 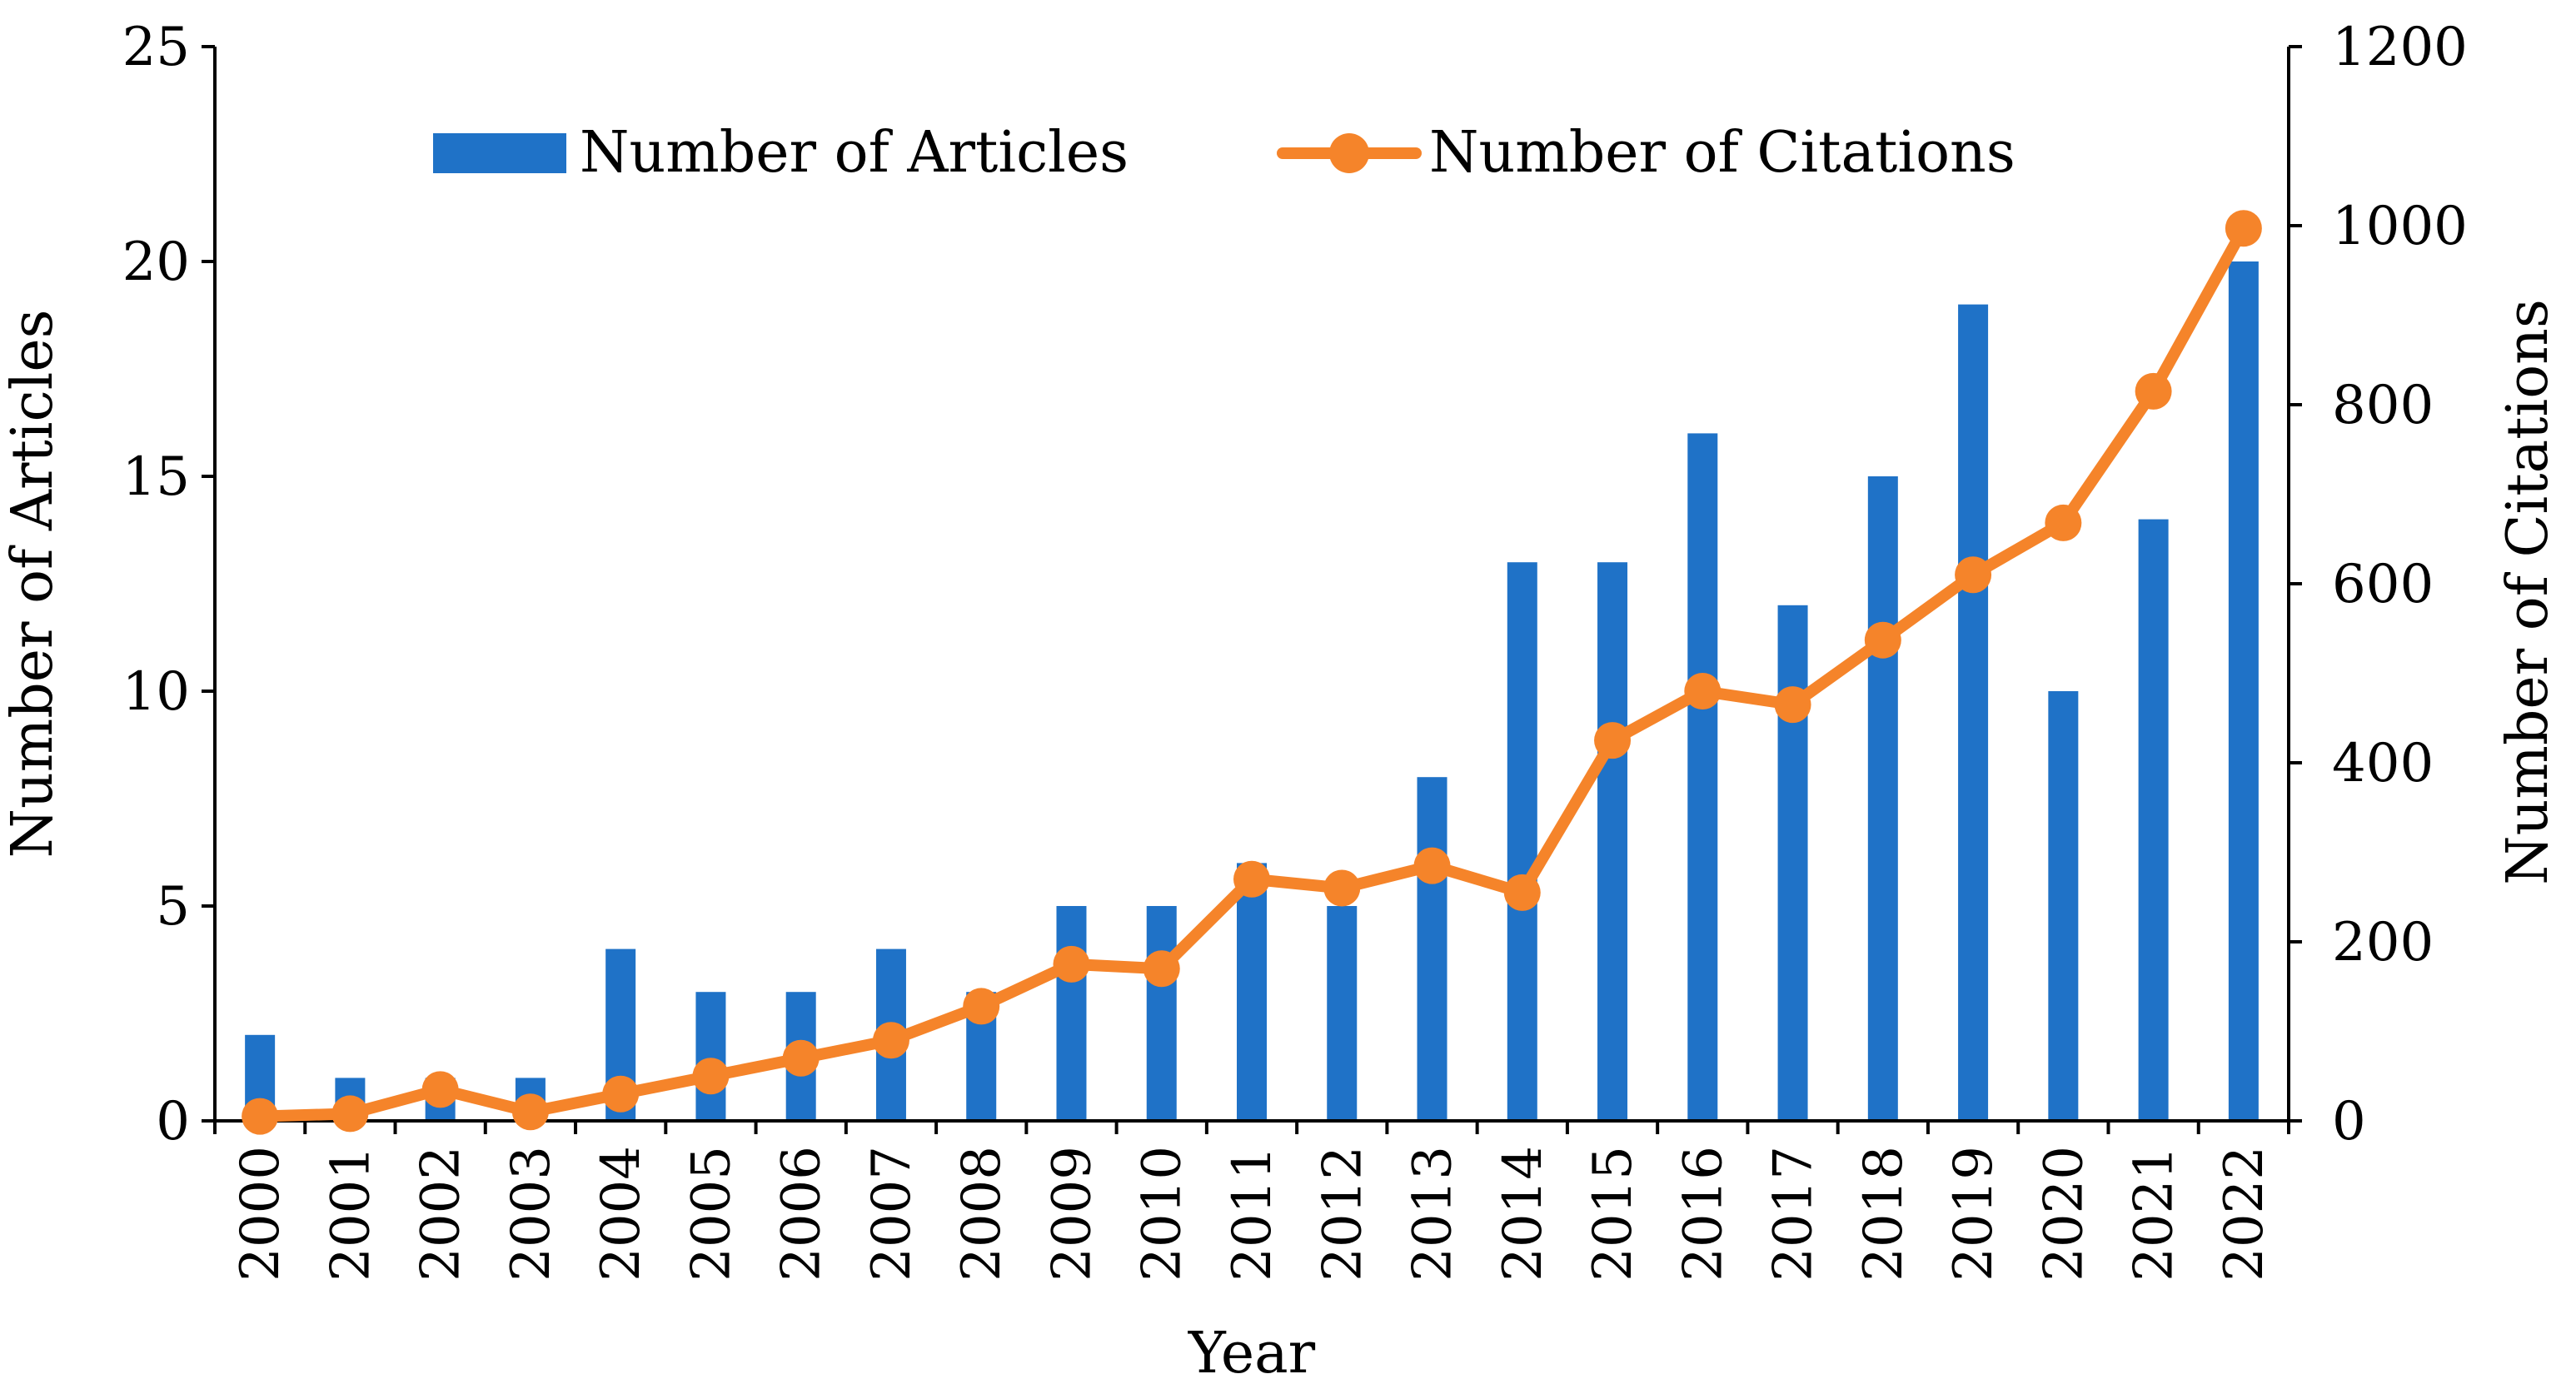 What do you see at coordinates (2528, 592) in the screenshot?
I see `y2-axis-title: Number of Citations` at bounding box center [2528, 592].